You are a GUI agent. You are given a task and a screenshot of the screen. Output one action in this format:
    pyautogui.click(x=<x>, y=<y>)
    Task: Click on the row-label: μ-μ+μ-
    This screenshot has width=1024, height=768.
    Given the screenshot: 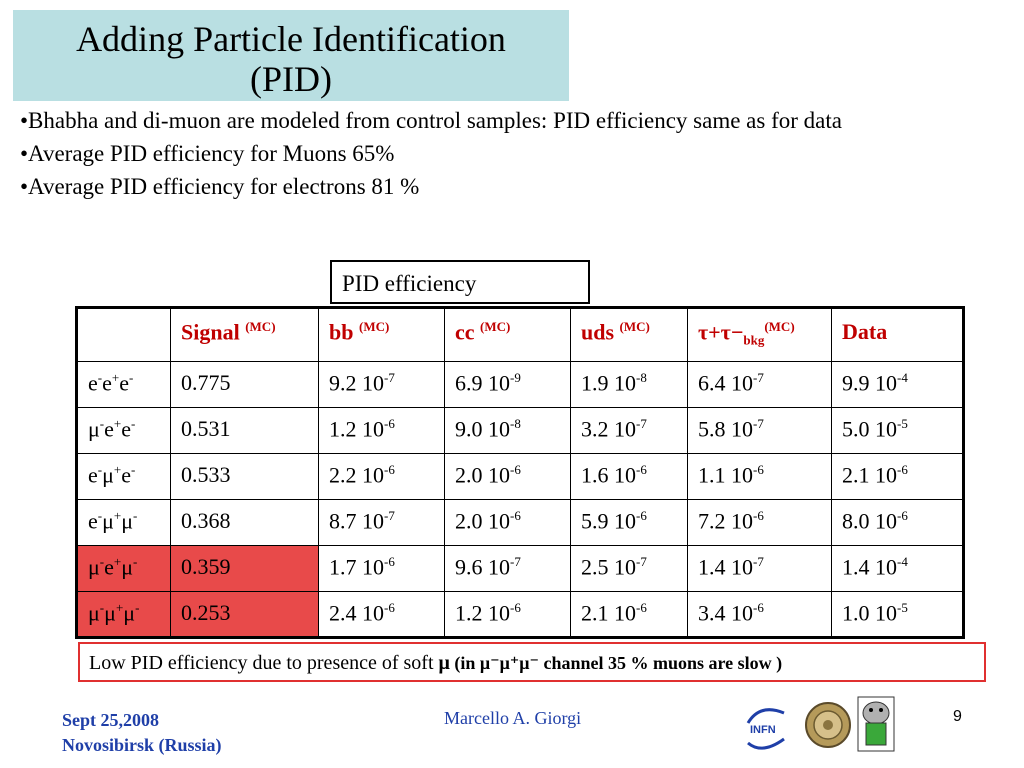 What is the action you would take?
    pyautogui.click(x=123, y=614)
    